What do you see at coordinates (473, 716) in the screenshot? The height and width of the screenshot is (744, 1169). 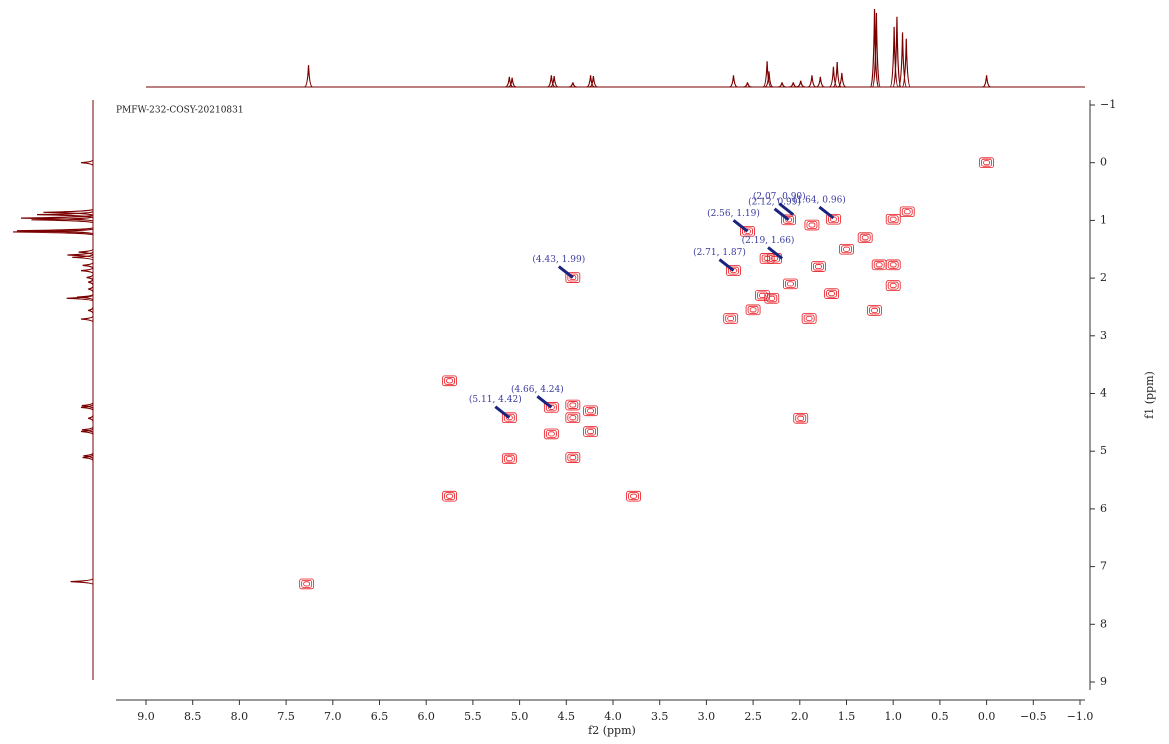 I see `x-tick-label: 5.5` at bounding box center [473, 716].